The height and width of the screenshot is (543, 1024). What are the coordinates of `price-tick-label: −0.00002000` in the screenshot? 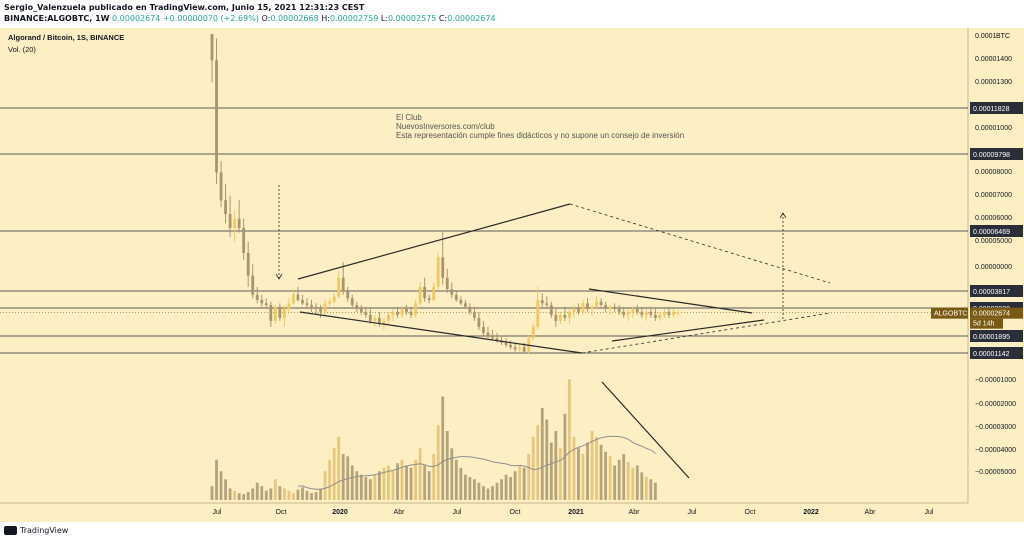 It's located at (995, 404).